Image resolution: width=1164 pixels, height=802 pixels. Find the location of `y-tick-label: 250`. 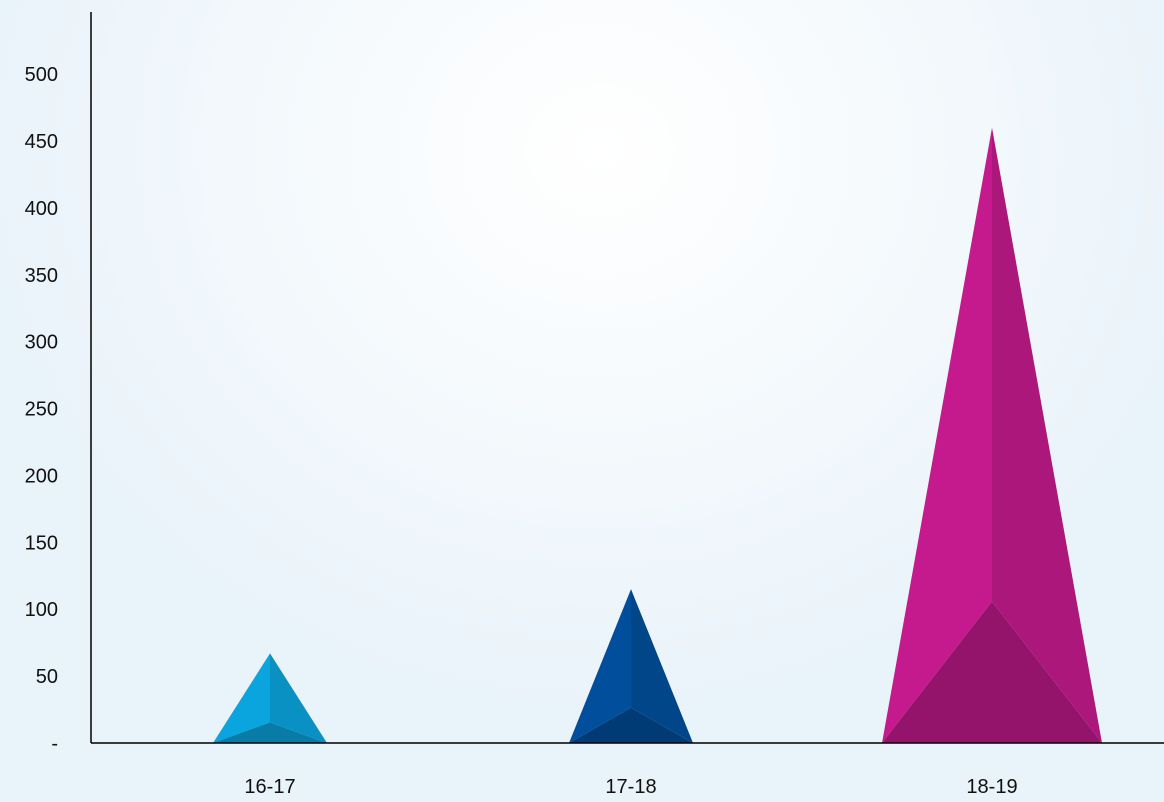

y-tick-label: 250 is located at coordinates (41, 410).